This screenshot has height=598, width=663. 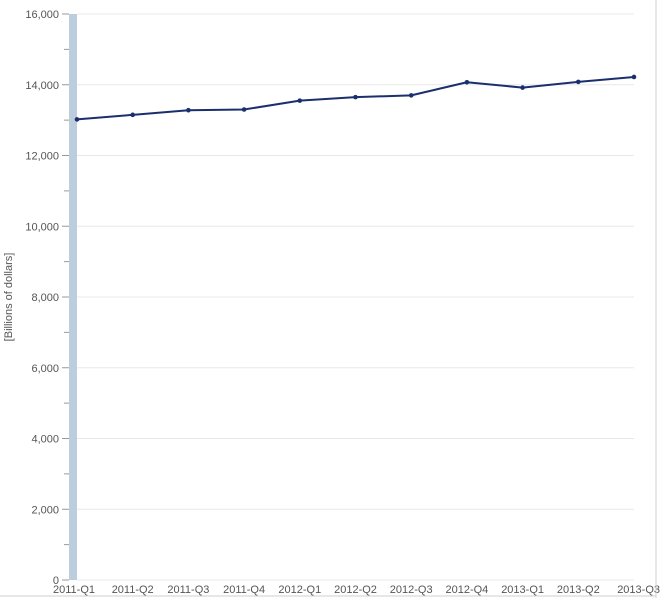 I want to click on y-tick-label: 2,000, so click(x=45, y=510).